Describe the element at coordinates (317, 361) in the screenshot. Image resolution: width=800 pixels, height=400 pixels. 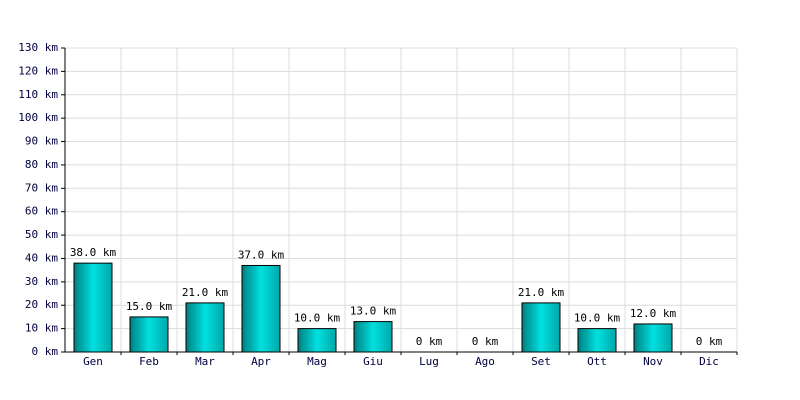
I see `x-tick-label: Mag` at that location.